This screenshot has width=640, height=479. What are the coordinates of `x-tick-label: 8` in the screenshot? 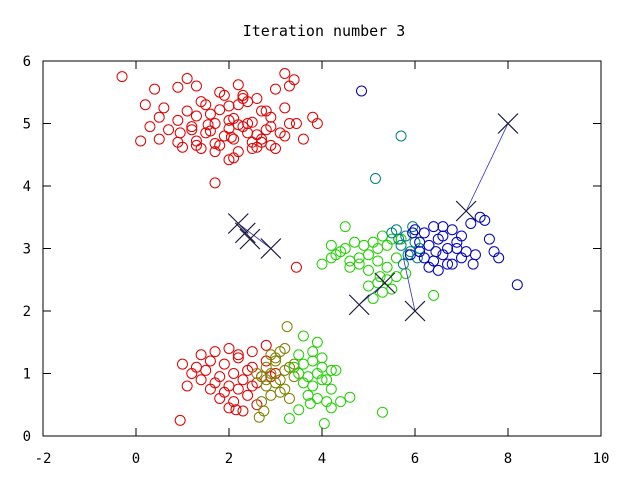 It's located at (508, 459).